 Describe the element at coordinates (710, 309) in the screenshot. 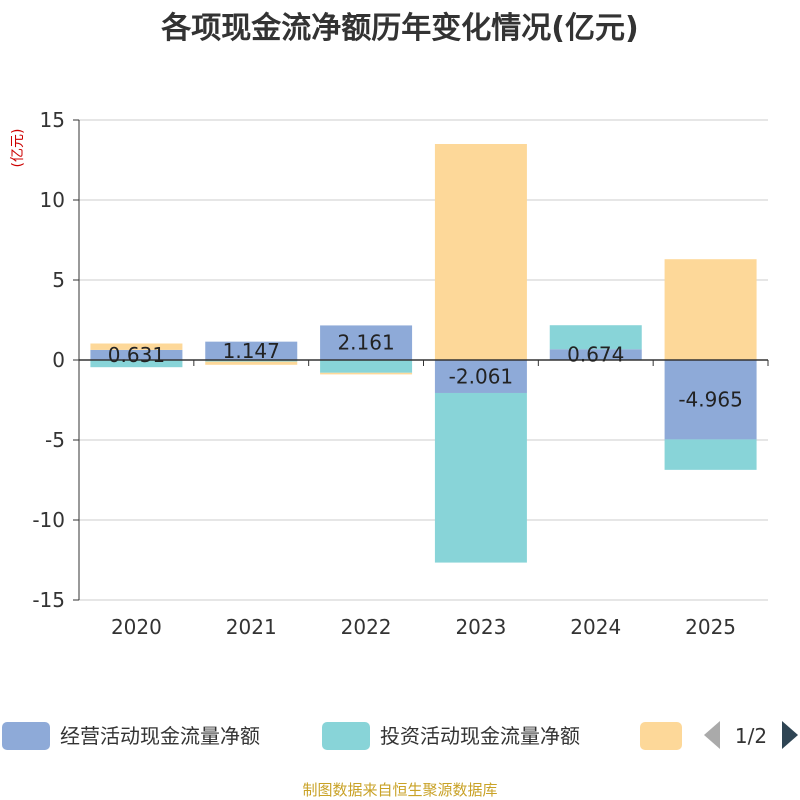

I see `bar-third-2025` at that location.